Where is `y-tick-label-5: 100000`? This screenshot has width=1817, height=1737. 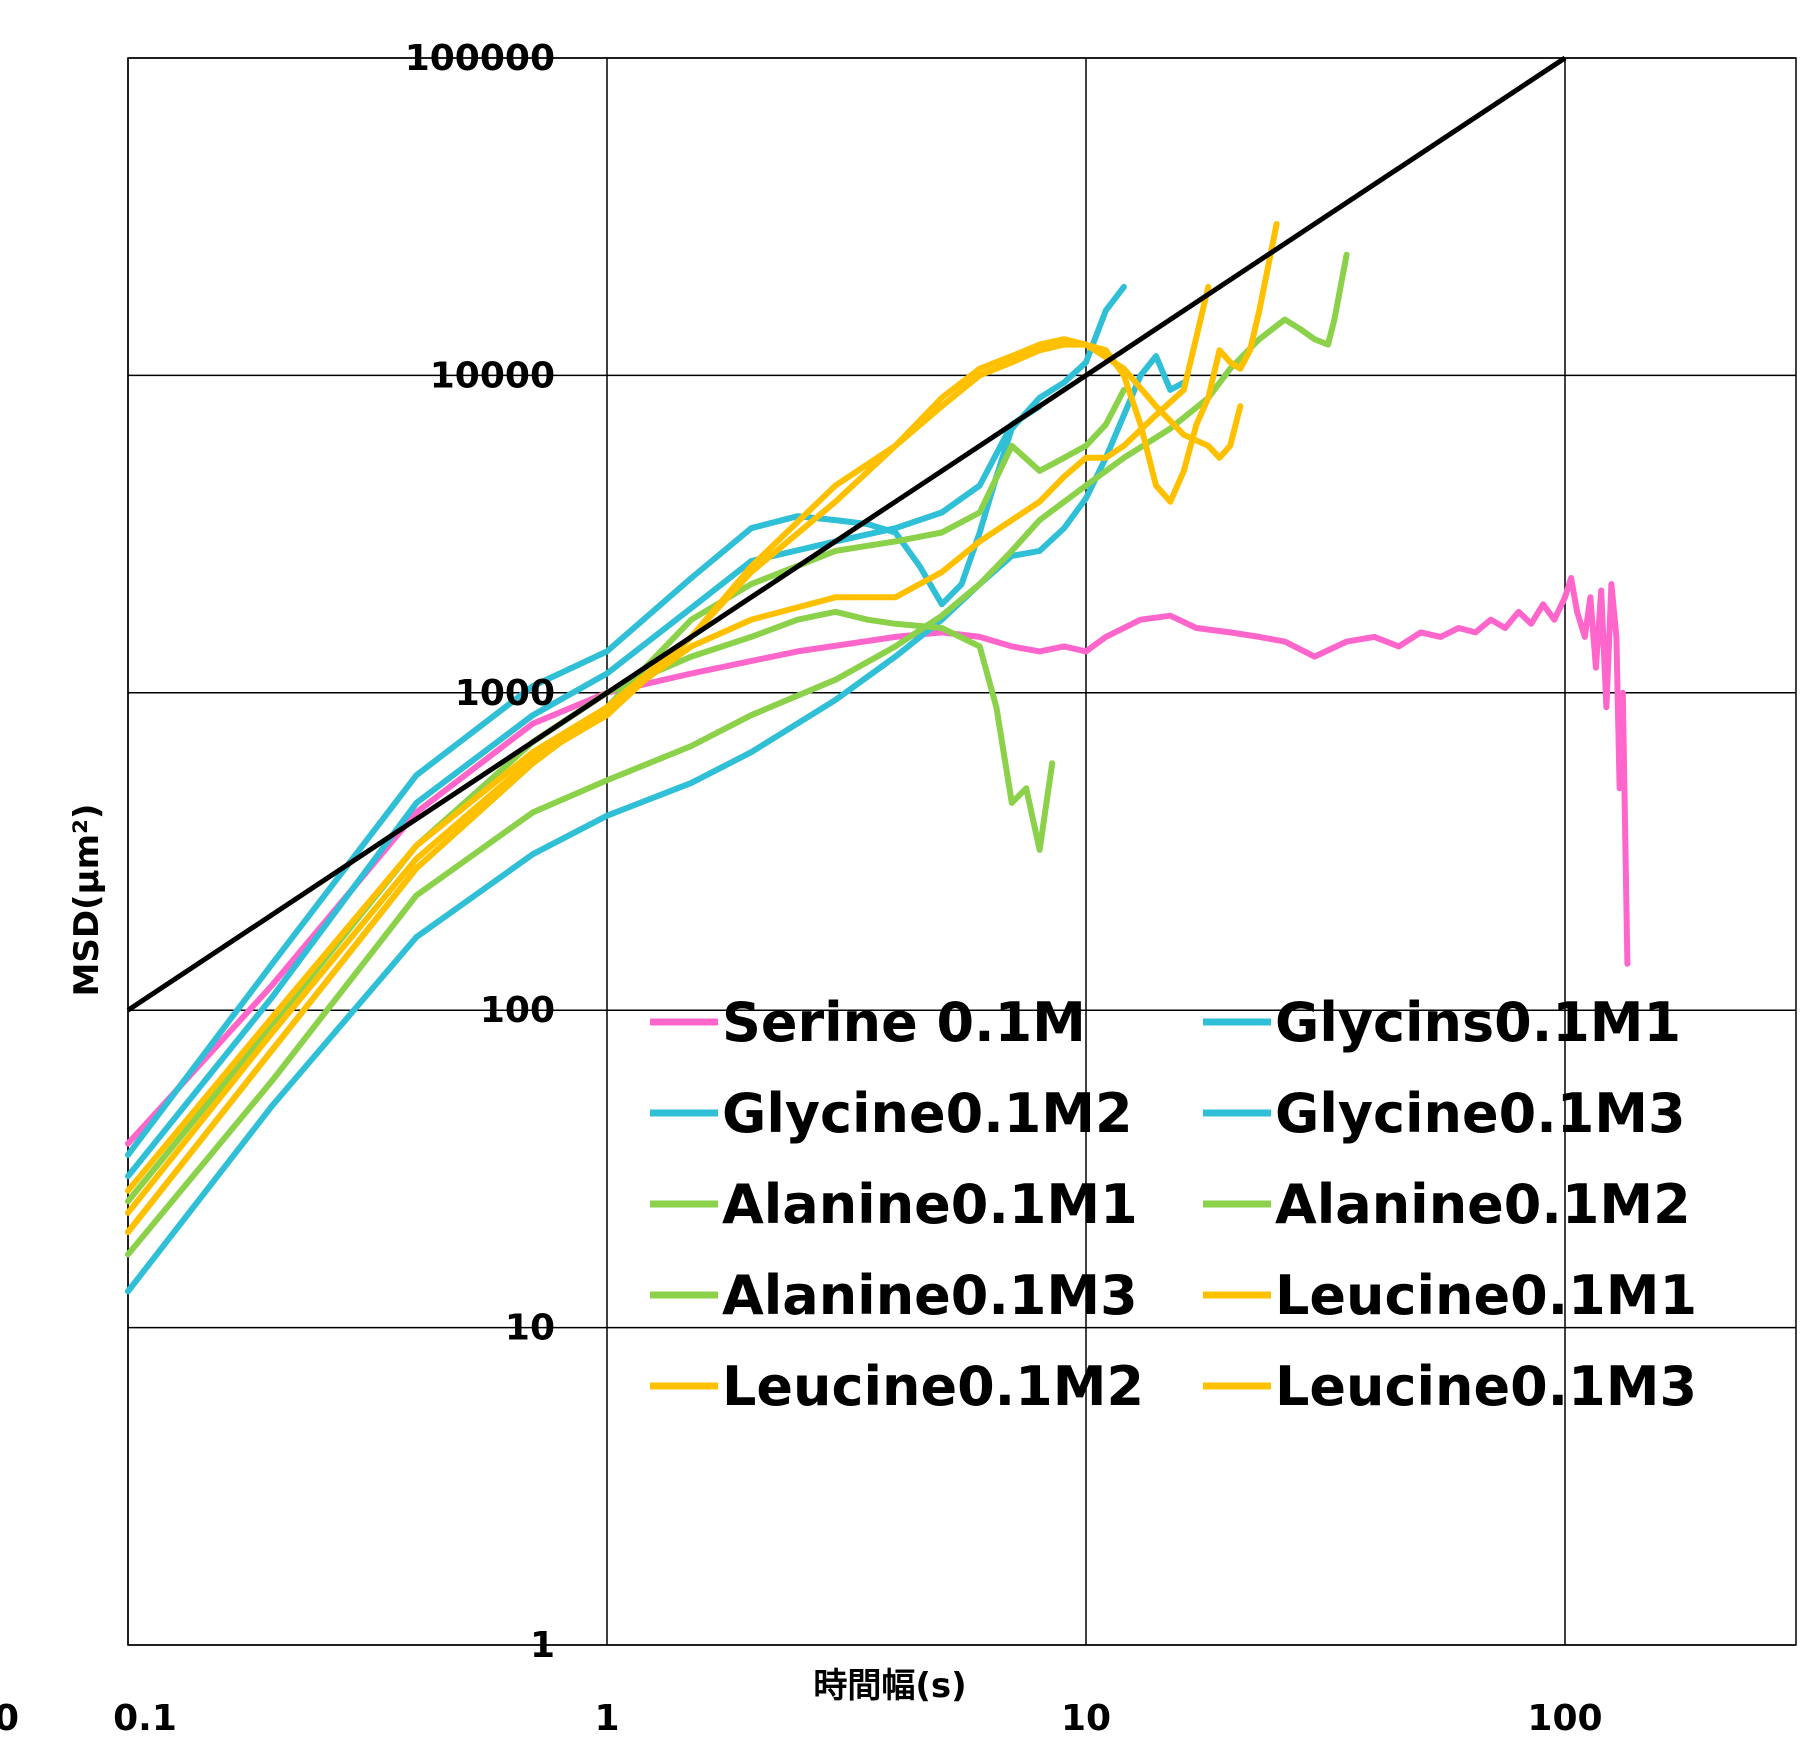
y-tick-label-5: 100000 is located at coordinates (480, 58).